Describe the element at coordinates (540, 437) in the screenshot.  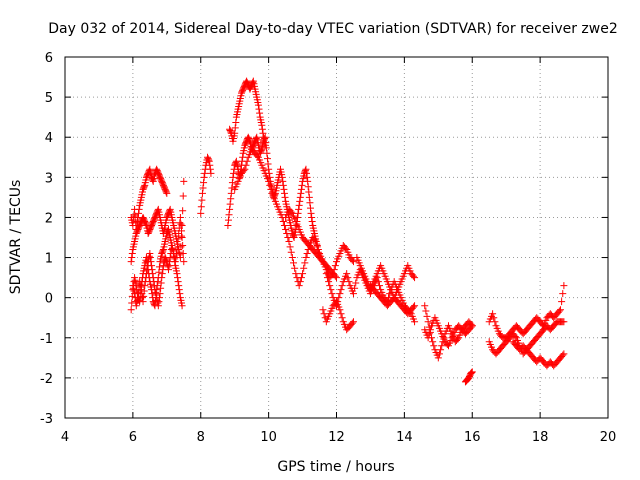
I see `x-tick-label: 18` at that location.